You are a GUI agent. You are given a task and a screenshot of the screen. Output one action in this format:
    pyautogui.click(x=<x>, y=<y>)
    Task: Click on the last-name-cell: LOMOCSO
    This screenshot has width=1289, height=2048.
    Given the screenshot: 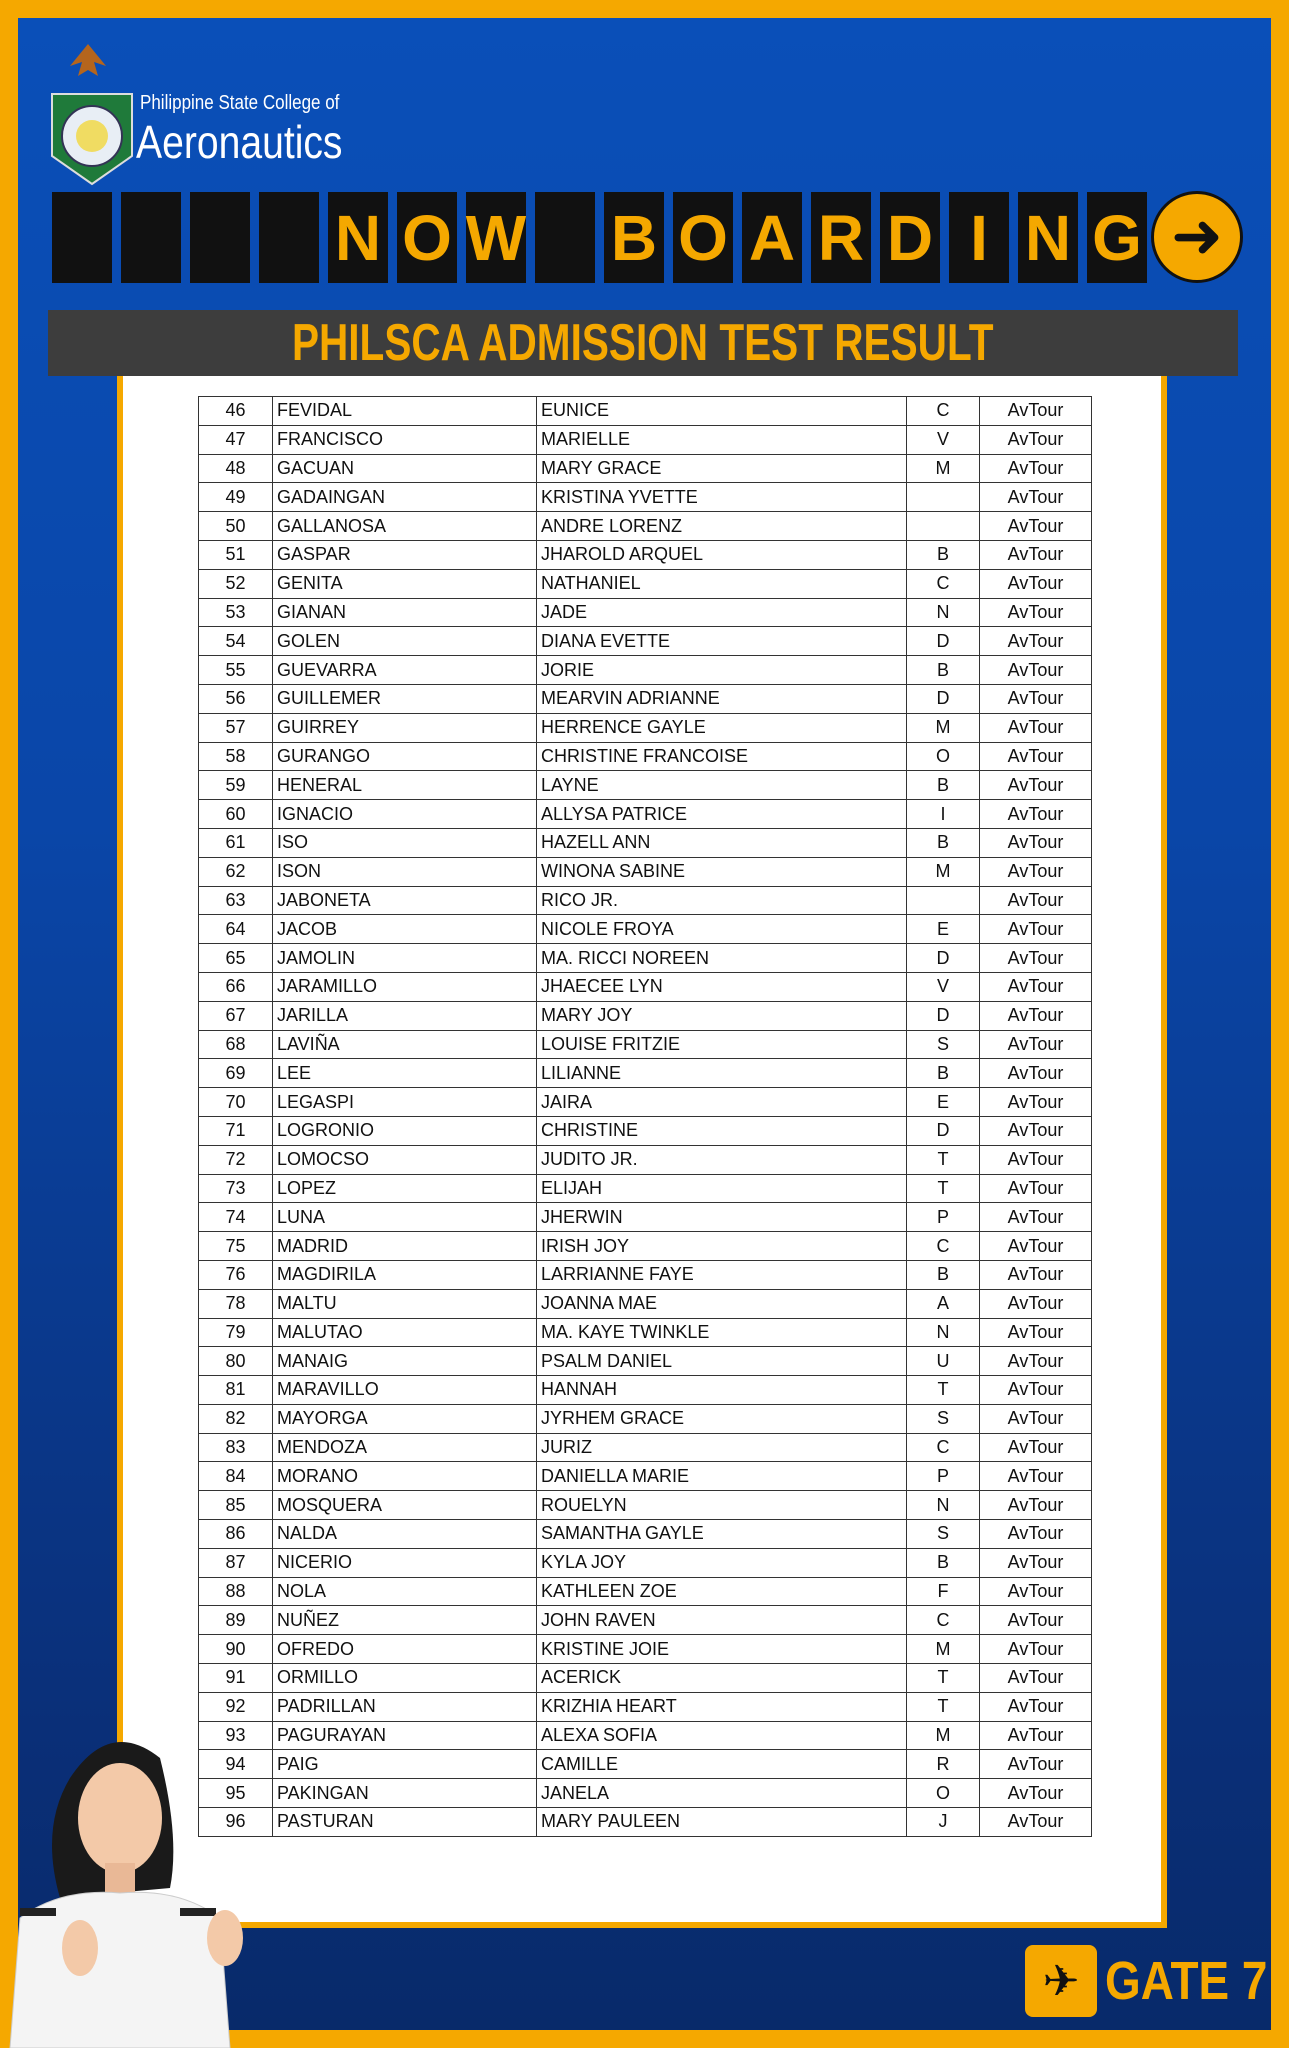 What is the action you would take?
    pyautogui.click(x=404, y=1159)
    